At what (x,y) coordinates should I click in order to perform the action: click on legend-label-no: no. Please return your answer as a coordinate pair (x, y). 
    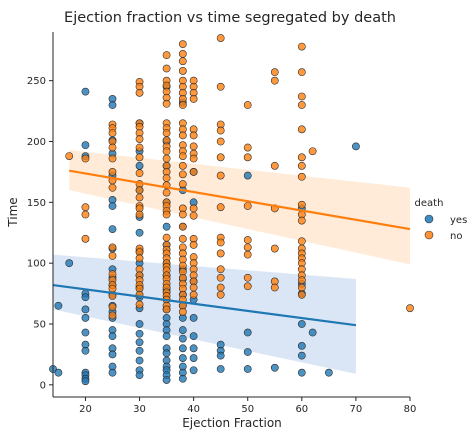
    Looking at the image, I should click on (456, 236).